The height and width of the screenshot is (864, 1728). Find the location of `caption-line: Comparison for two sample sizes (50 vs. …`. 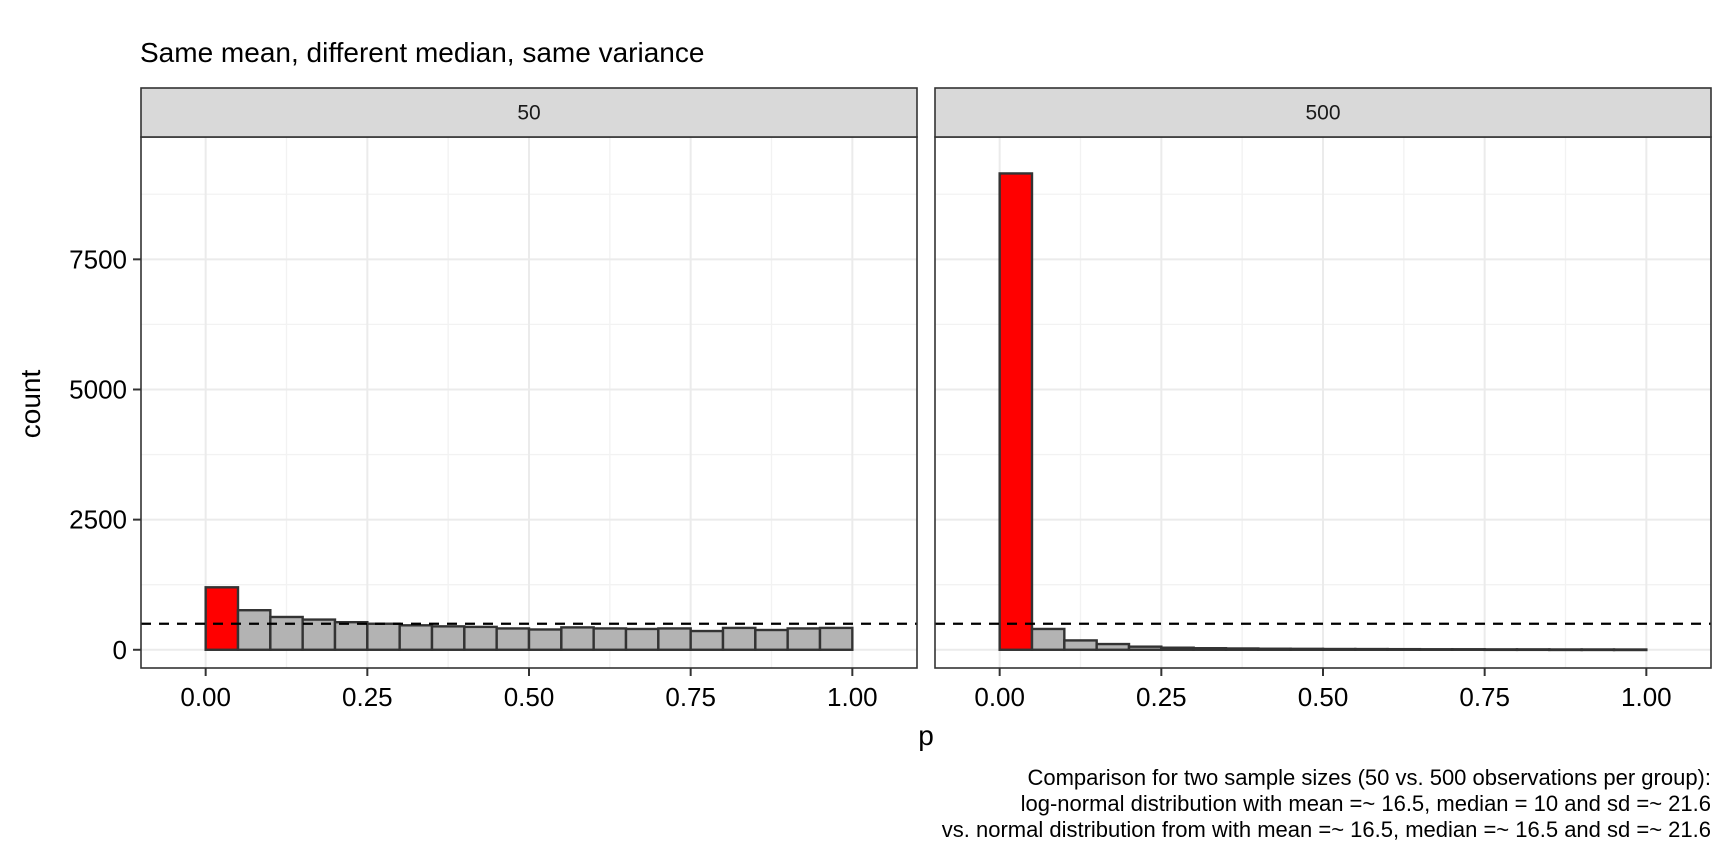

caption-line: Comparison for two sample sizes (50 vs. … is located at coordinates (1369, 777).